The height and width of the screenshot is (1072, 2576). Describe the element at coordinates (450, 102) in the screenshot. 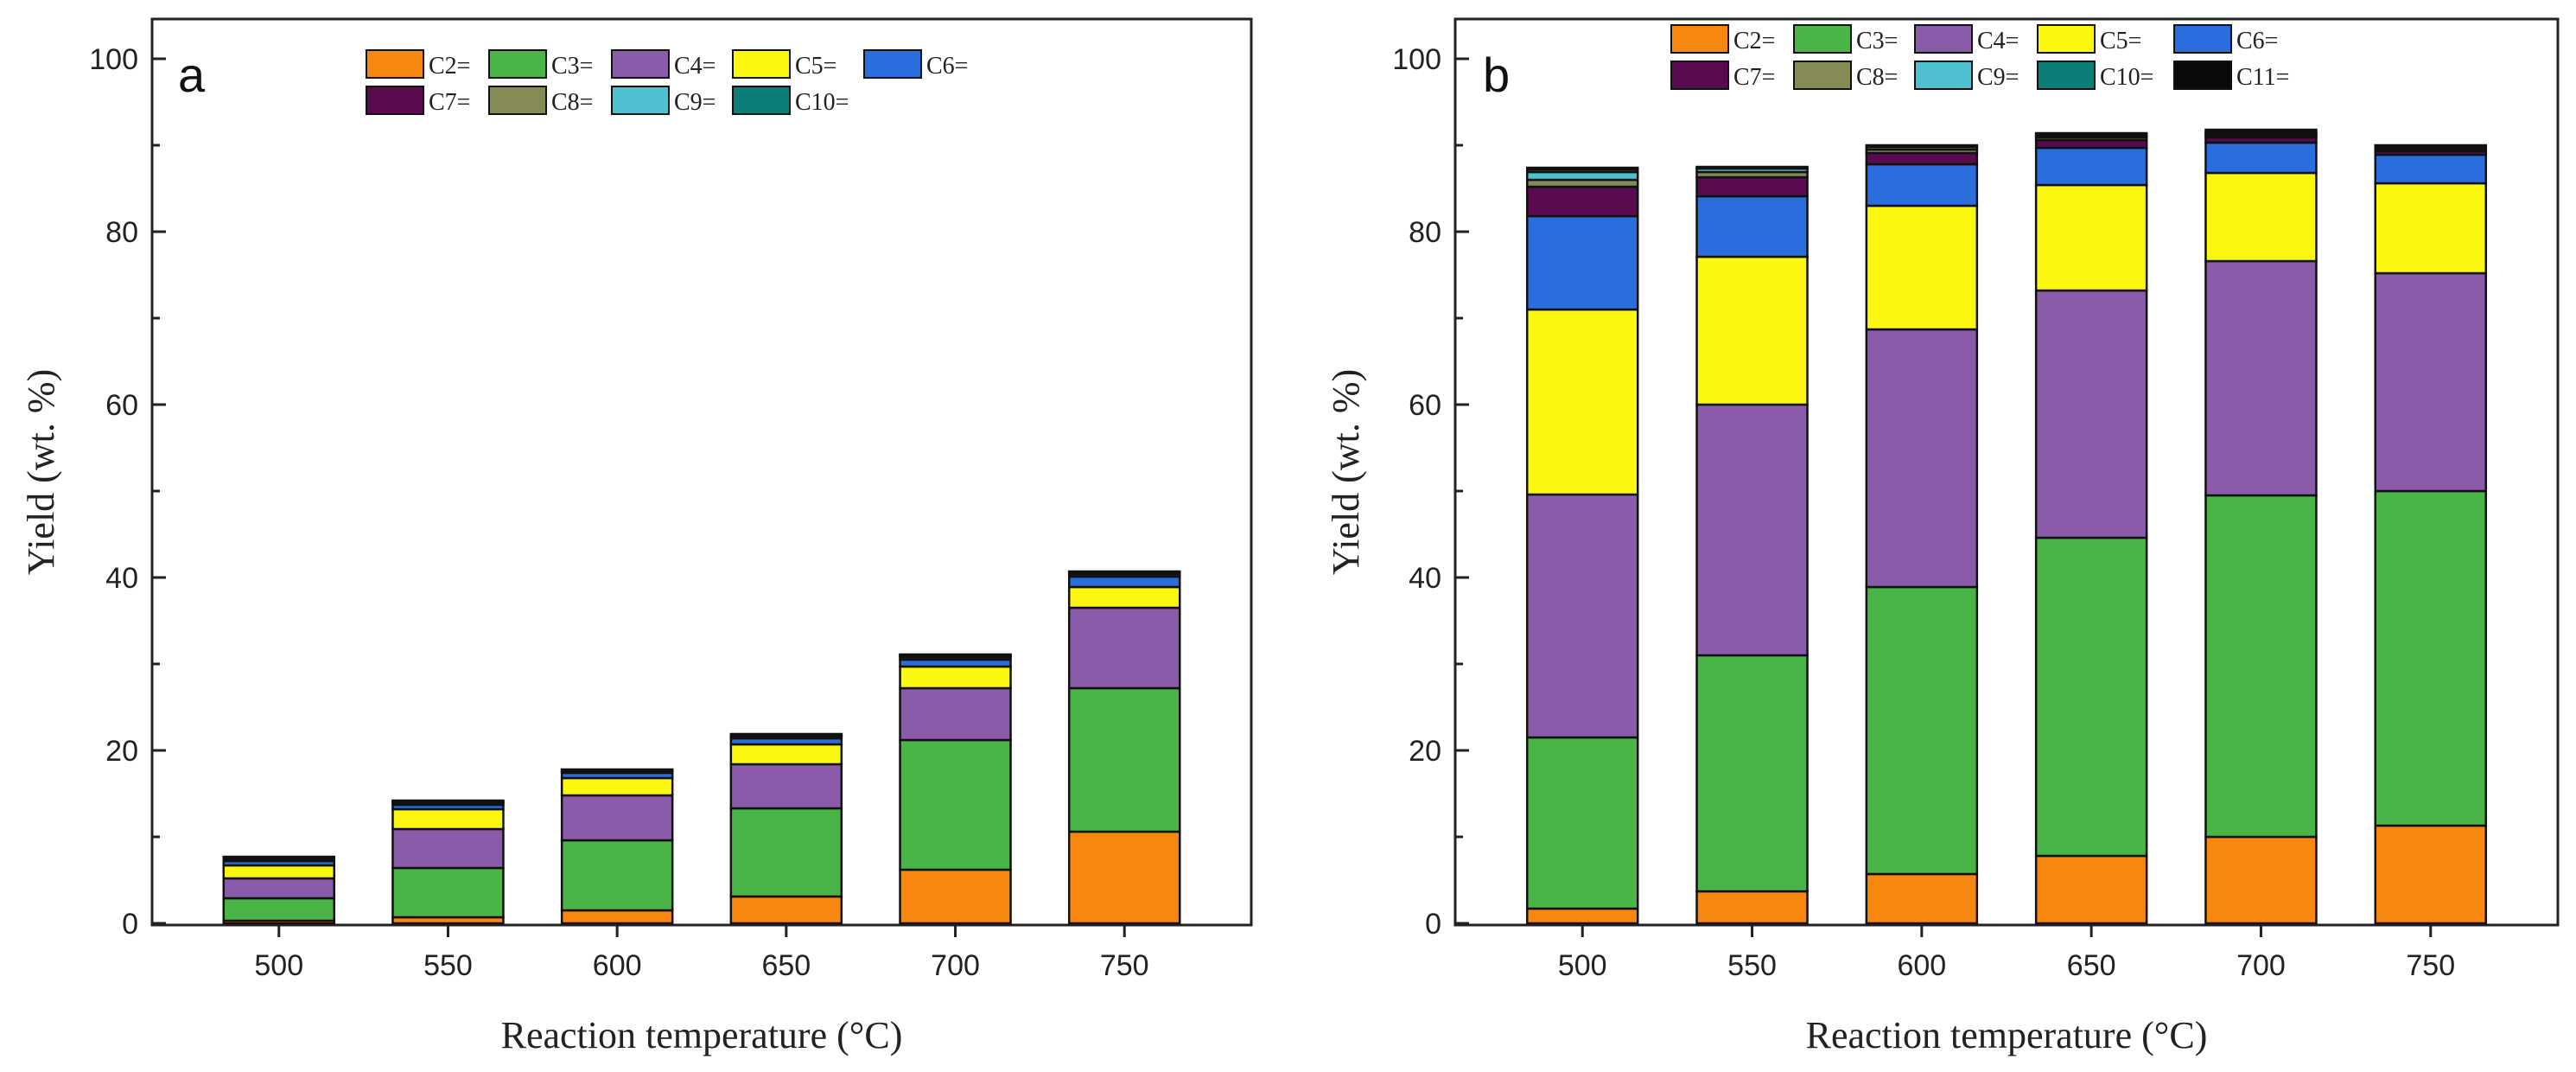

I see `legend-label: C7=` at that location.